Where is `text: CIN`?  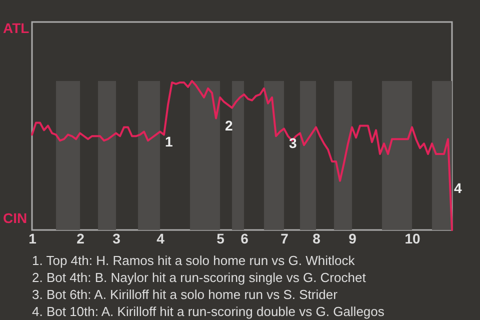
text: CIN is located at coordinates (15, 218).